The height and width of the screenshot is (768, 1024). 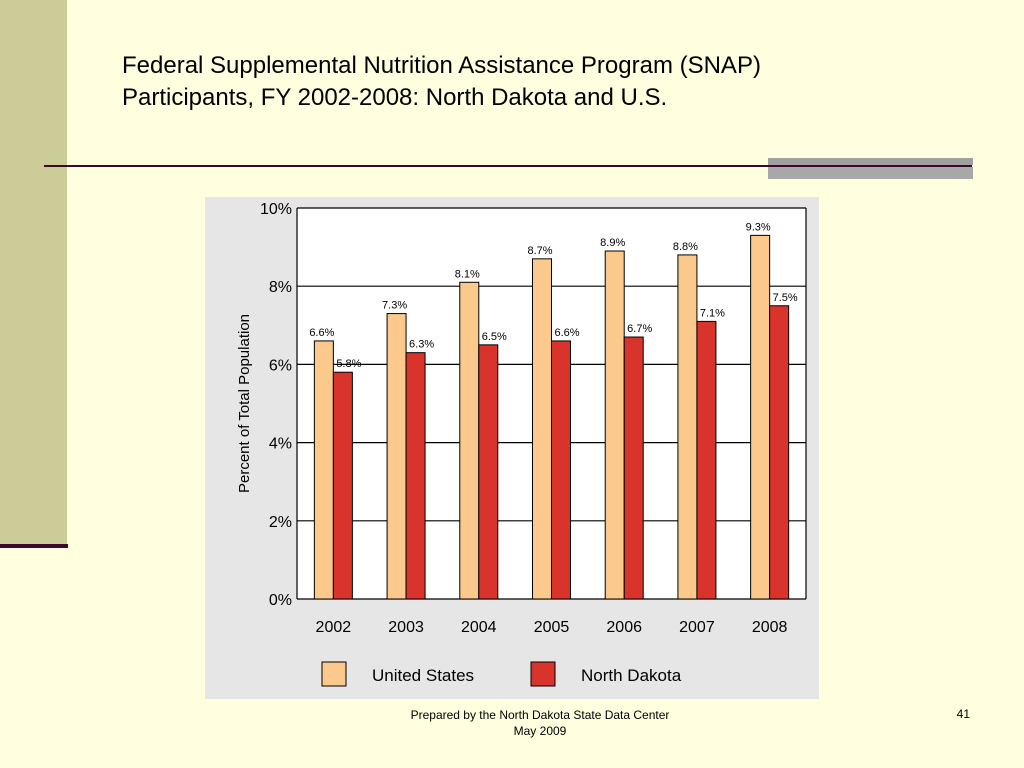 I want to click on y-axis-label: Percent of Total Population, so click(x=244, y=403).